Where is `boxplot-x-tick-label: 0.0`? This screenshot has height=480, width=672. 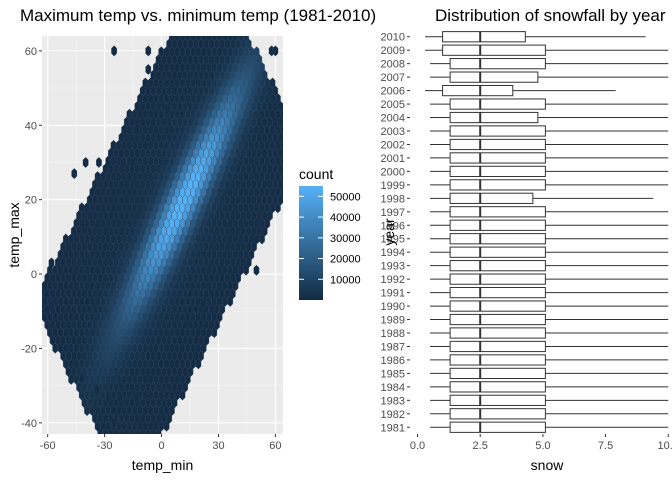
boxplot-x-tick-label: 0.0 is located at coordinates (417, 446).